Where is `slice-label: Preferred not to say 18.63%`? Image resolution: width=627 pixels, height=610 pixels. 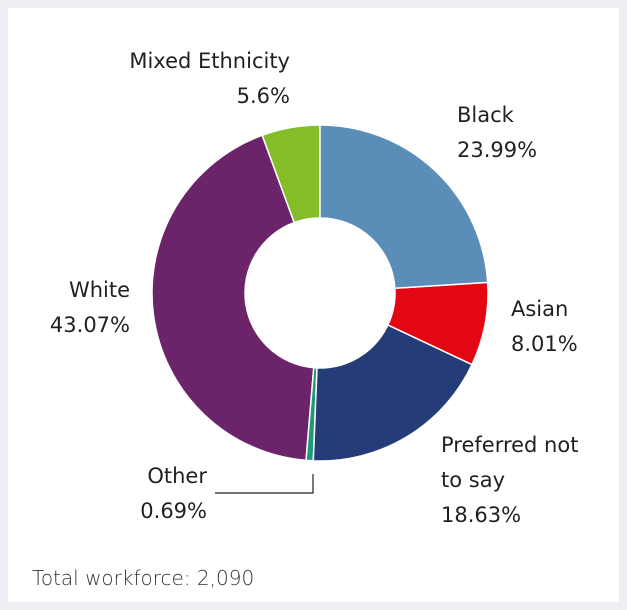 slice-label: Preferred not to say 18.63% is located at coordinates (516, 480).